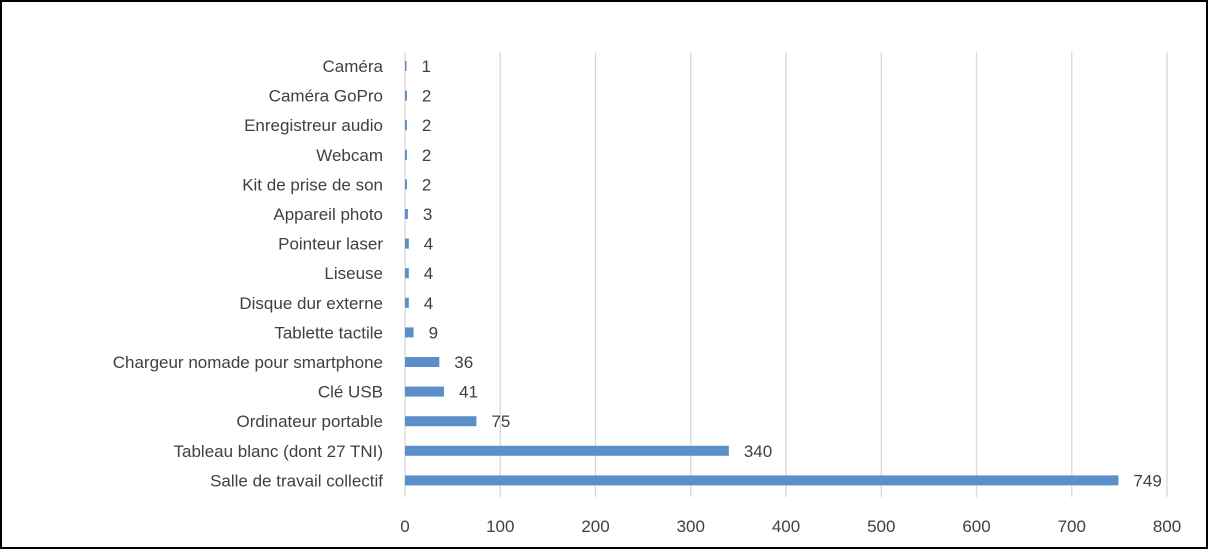  Describe the element at coordinates (350, 392) in the screenshot. I see `category-label-11: Clé USB` at that location.